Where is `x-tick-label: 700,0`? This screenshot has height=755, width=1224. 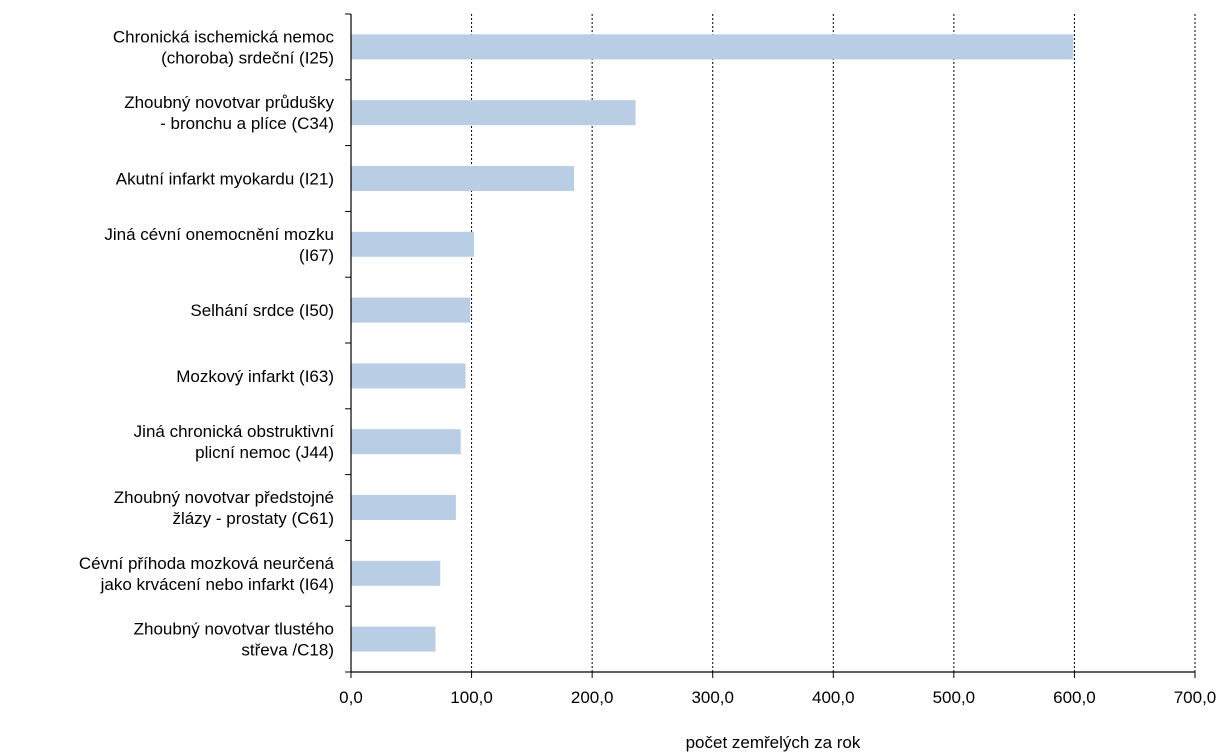 x-tick-label: 700,0 is located at coordinates (1195, 697).